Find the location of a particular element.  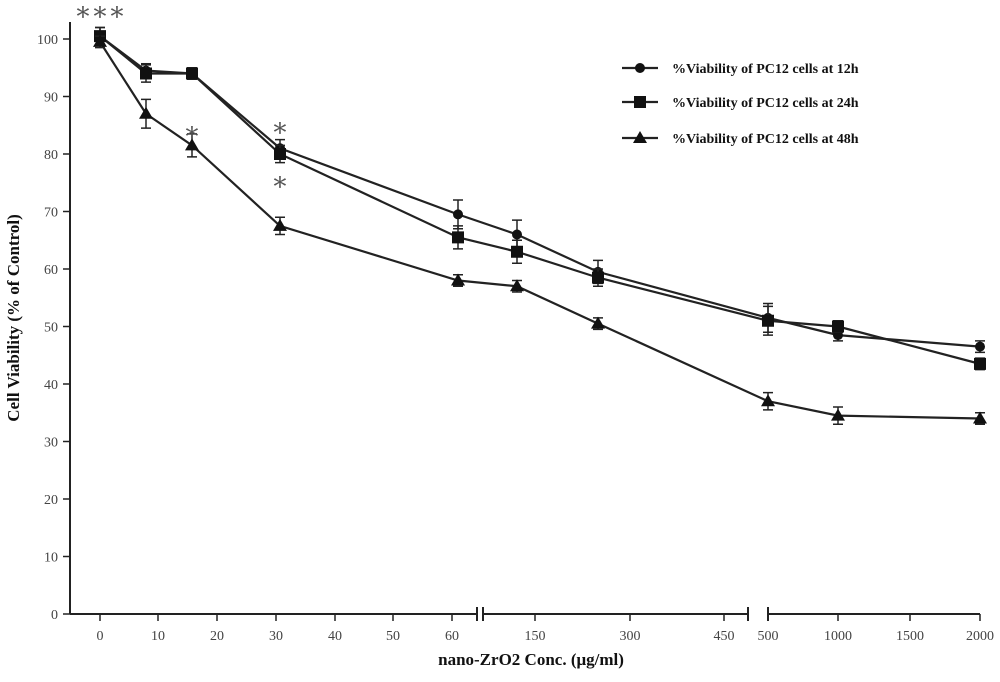

x-tick-label: 500 is located at coordinates (768, 636).